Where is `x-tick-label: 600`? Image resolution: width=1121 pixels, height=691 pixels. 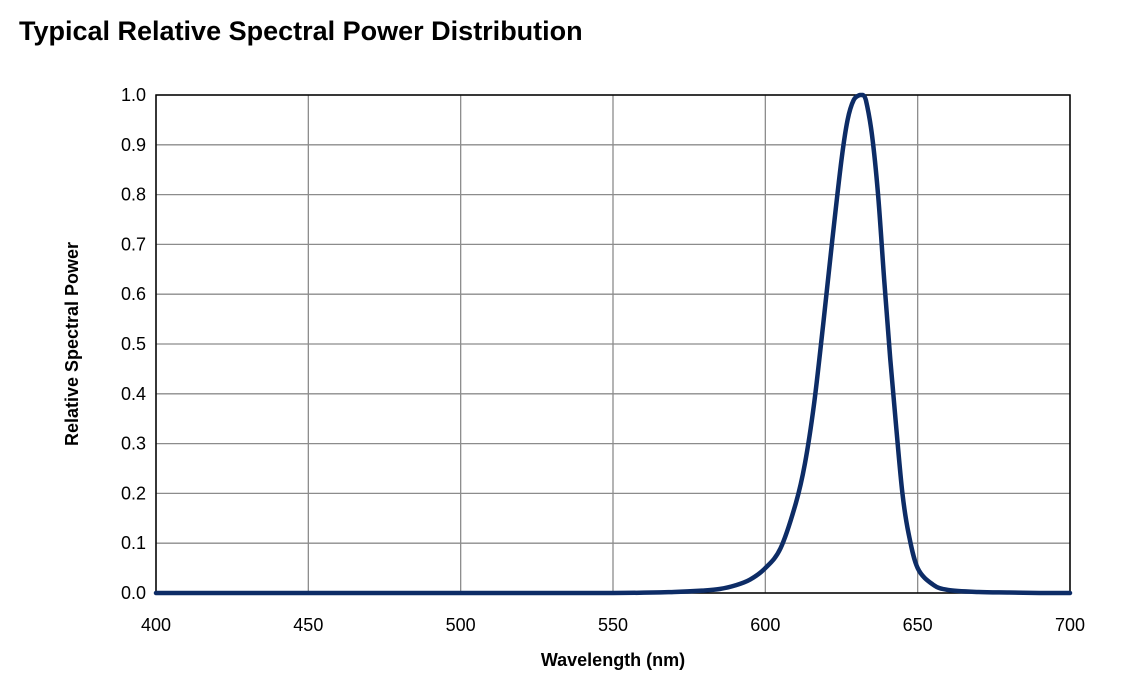 x-tick-label: 600 is located at coordinates (765, 625).